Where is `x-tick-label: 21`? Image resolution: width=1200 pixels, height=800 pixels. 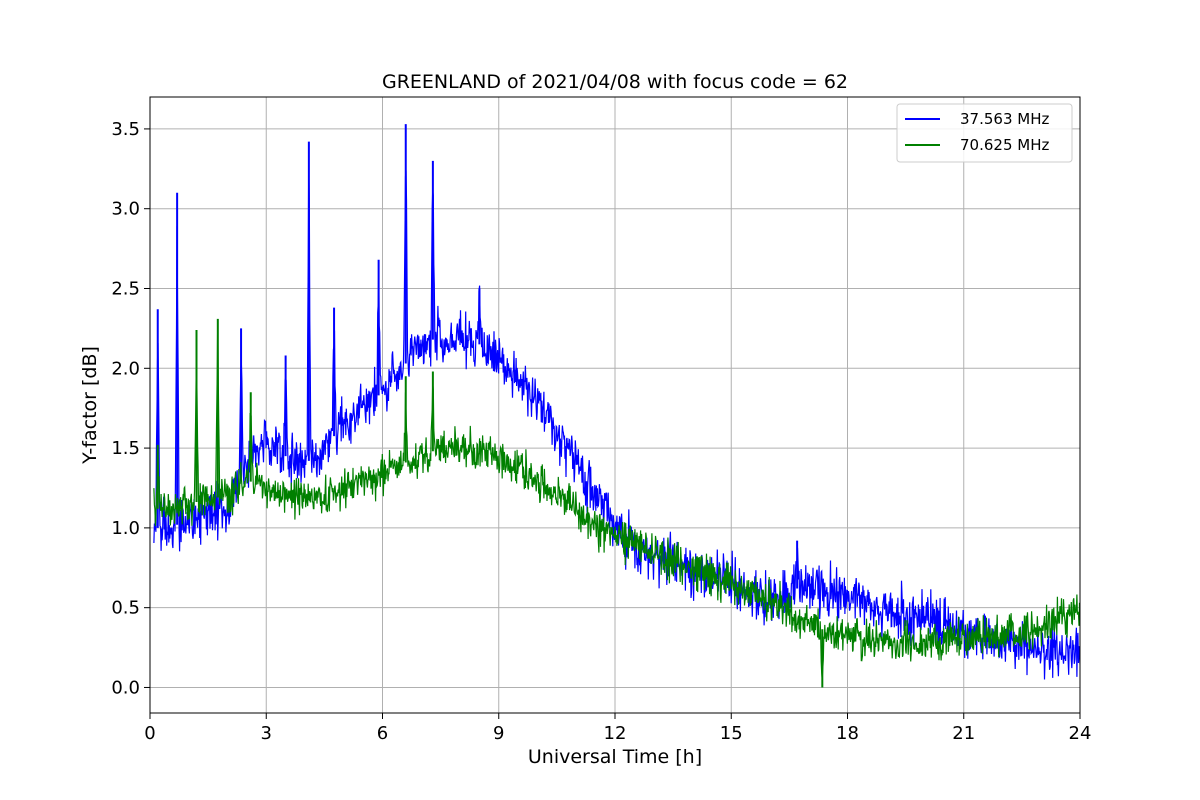 x-tick-label: 21 is located at coordinates (963, 733).